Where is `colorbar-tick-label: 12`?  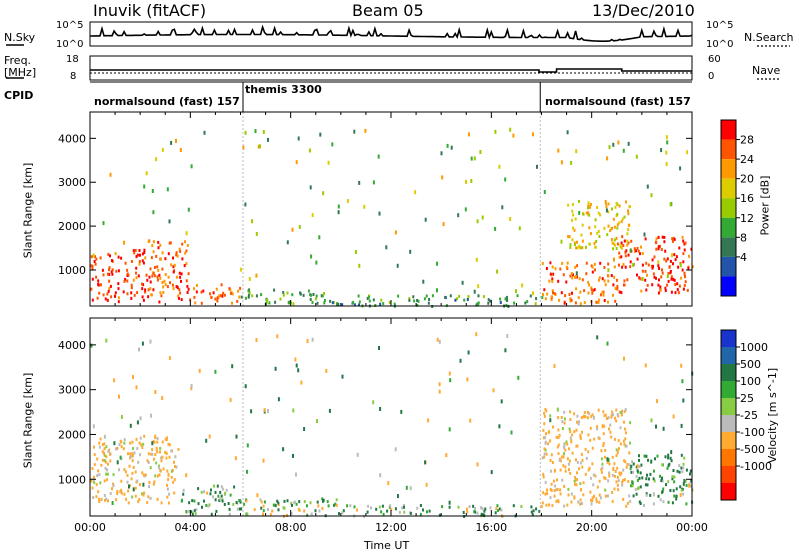
colorbar-tick-label: 12 is located at coordinates (747, 218).